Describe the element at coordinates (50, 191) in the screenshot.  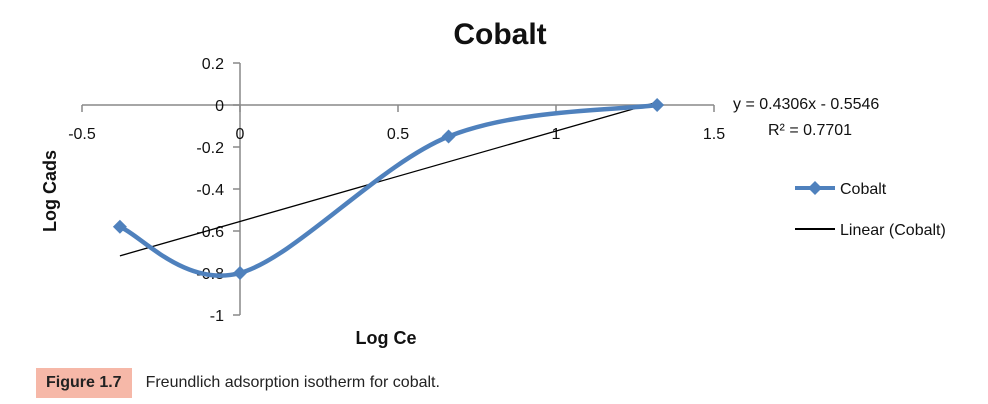
I see `y-axis-label: Log Cads` at that location.